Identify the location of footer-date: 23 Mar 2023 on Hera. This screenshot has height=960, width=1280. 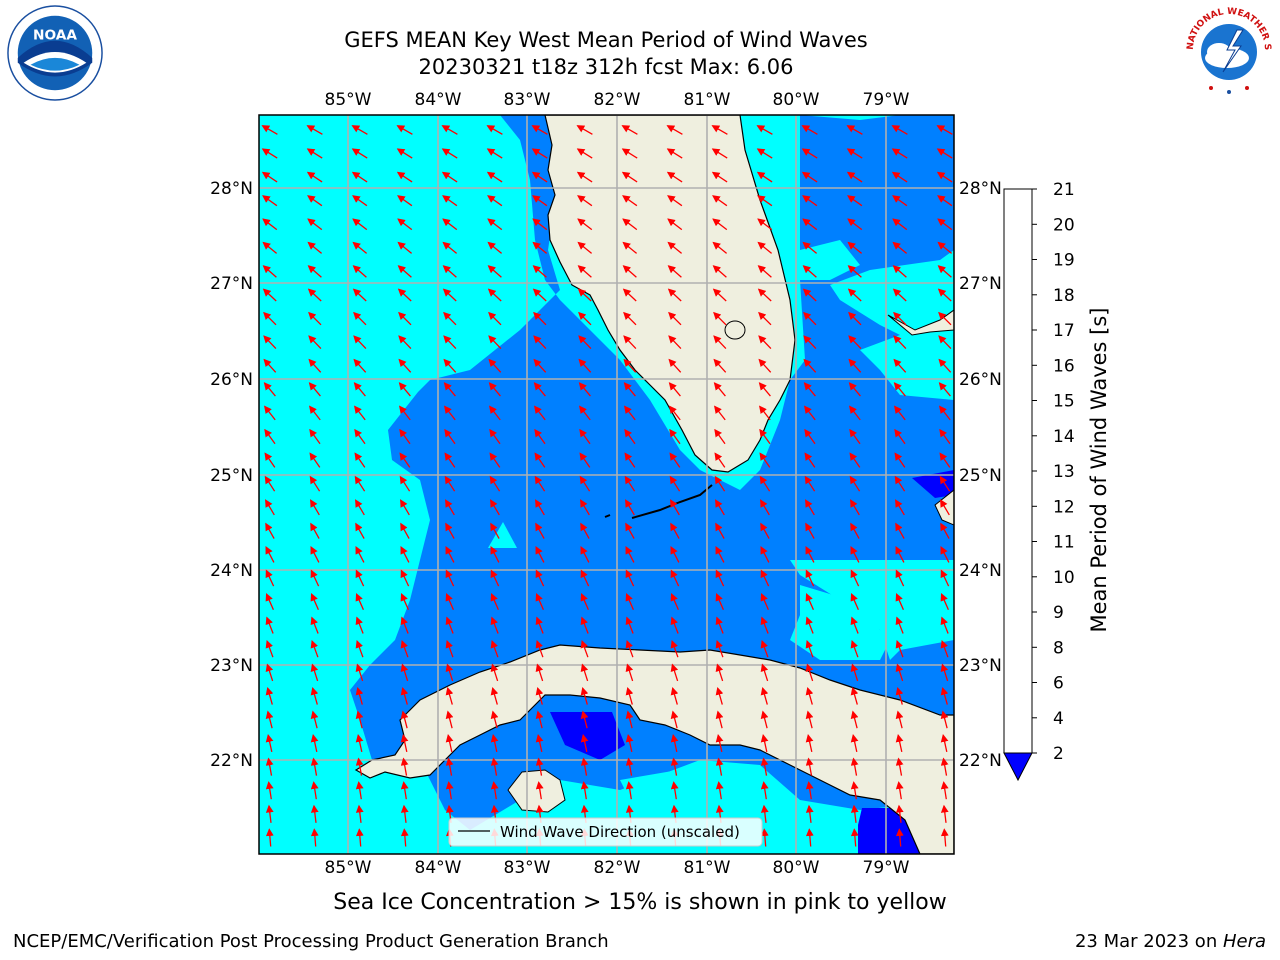
(1170, 941).